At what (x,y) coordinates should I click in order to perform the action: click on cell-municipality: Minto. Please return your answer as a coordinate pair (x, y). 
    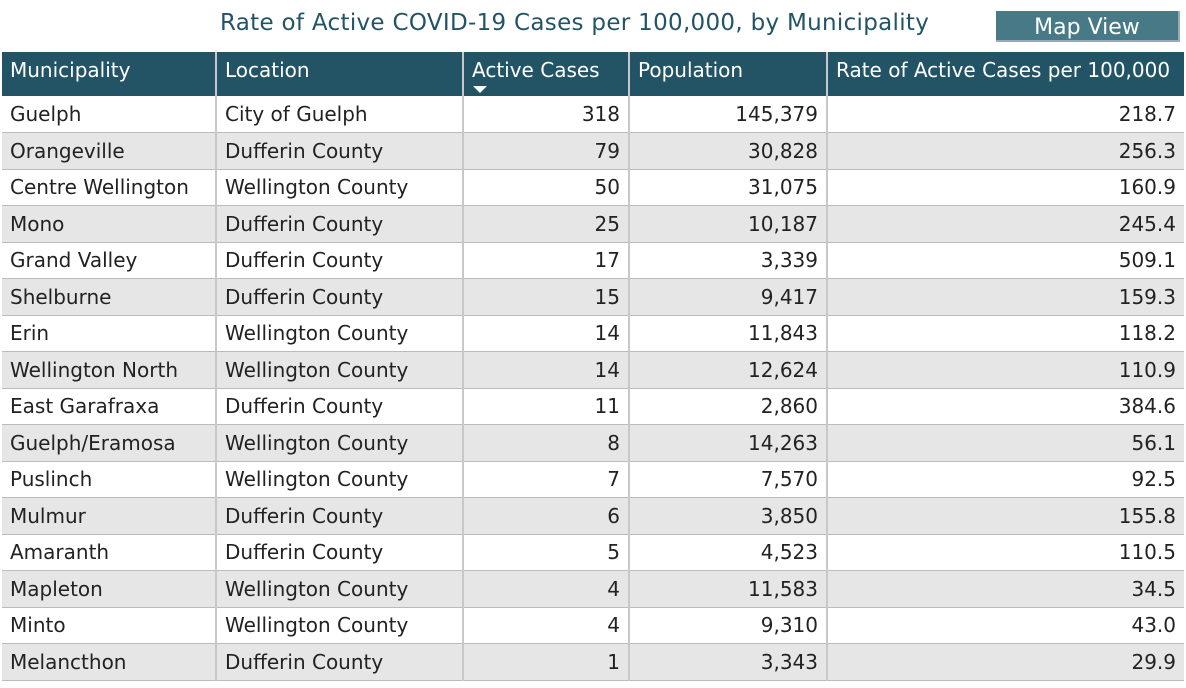
    Looking at the image, I should click on (109, 625).